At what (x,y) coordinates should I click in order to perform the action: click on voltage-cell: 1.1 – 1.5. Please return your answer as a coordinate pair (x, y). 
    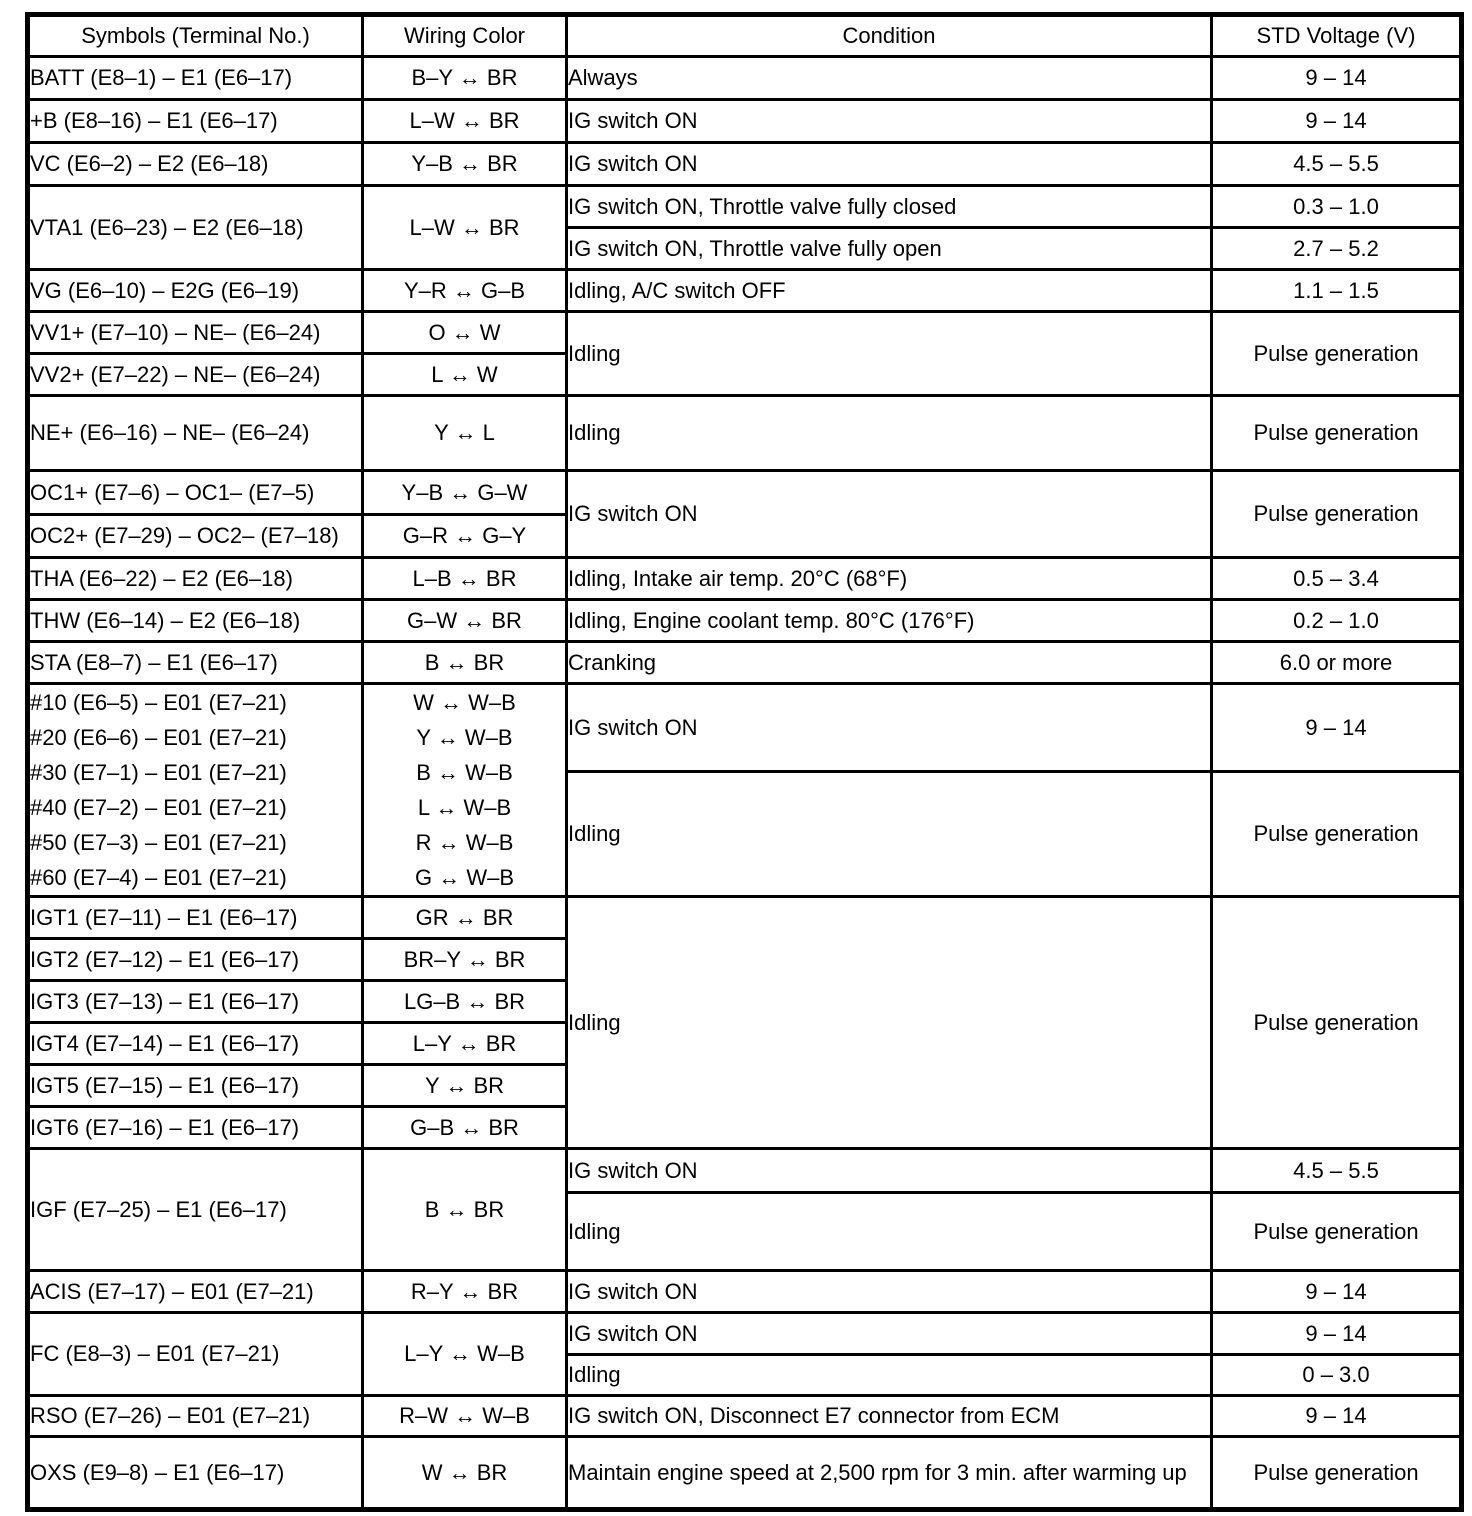
    Looking at the image, I should click on (1336, 290).